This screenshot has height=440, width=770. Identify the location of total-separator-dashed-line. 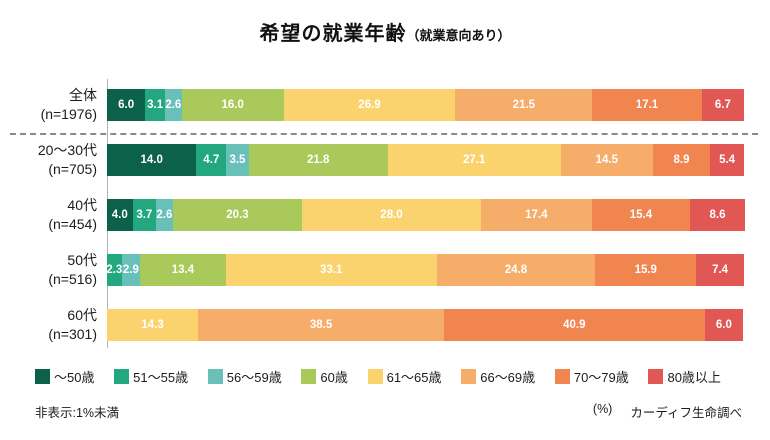
(384, 134).